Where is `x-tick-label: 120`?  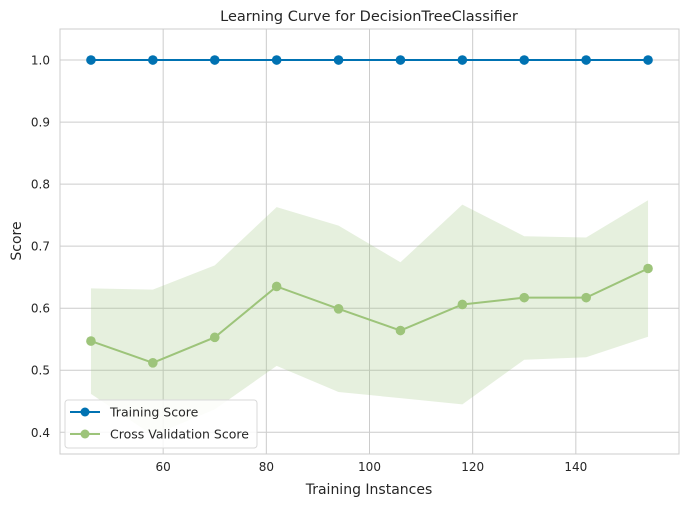
x-tick-label: 120 is located at coordinates (472, 467).